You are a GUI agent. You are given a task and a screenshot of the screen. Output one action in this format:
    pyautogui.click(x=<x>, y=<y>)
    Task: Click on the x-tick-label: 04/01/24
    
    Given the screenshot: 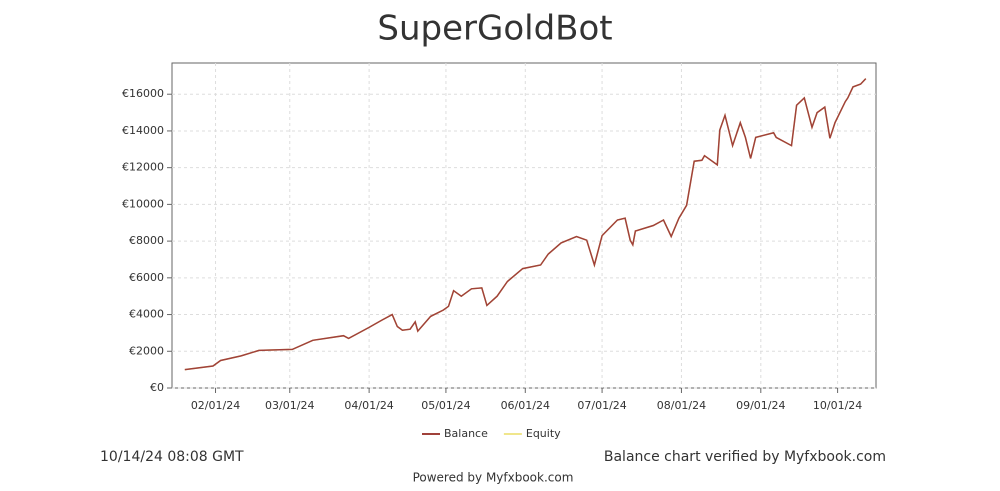 What is the action you would take?
    pyautogui.click(x=368, y=405)
    